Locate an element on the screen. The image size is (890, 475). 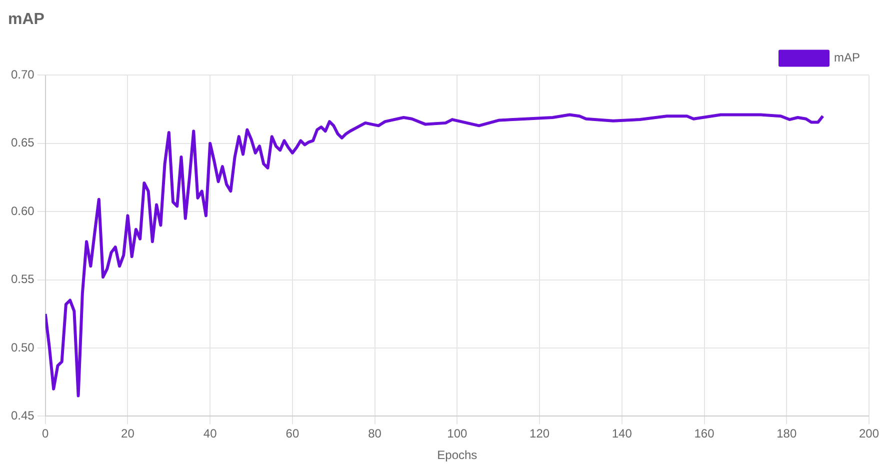
x-tick-label: 80 is located at coordinates (375, 433).